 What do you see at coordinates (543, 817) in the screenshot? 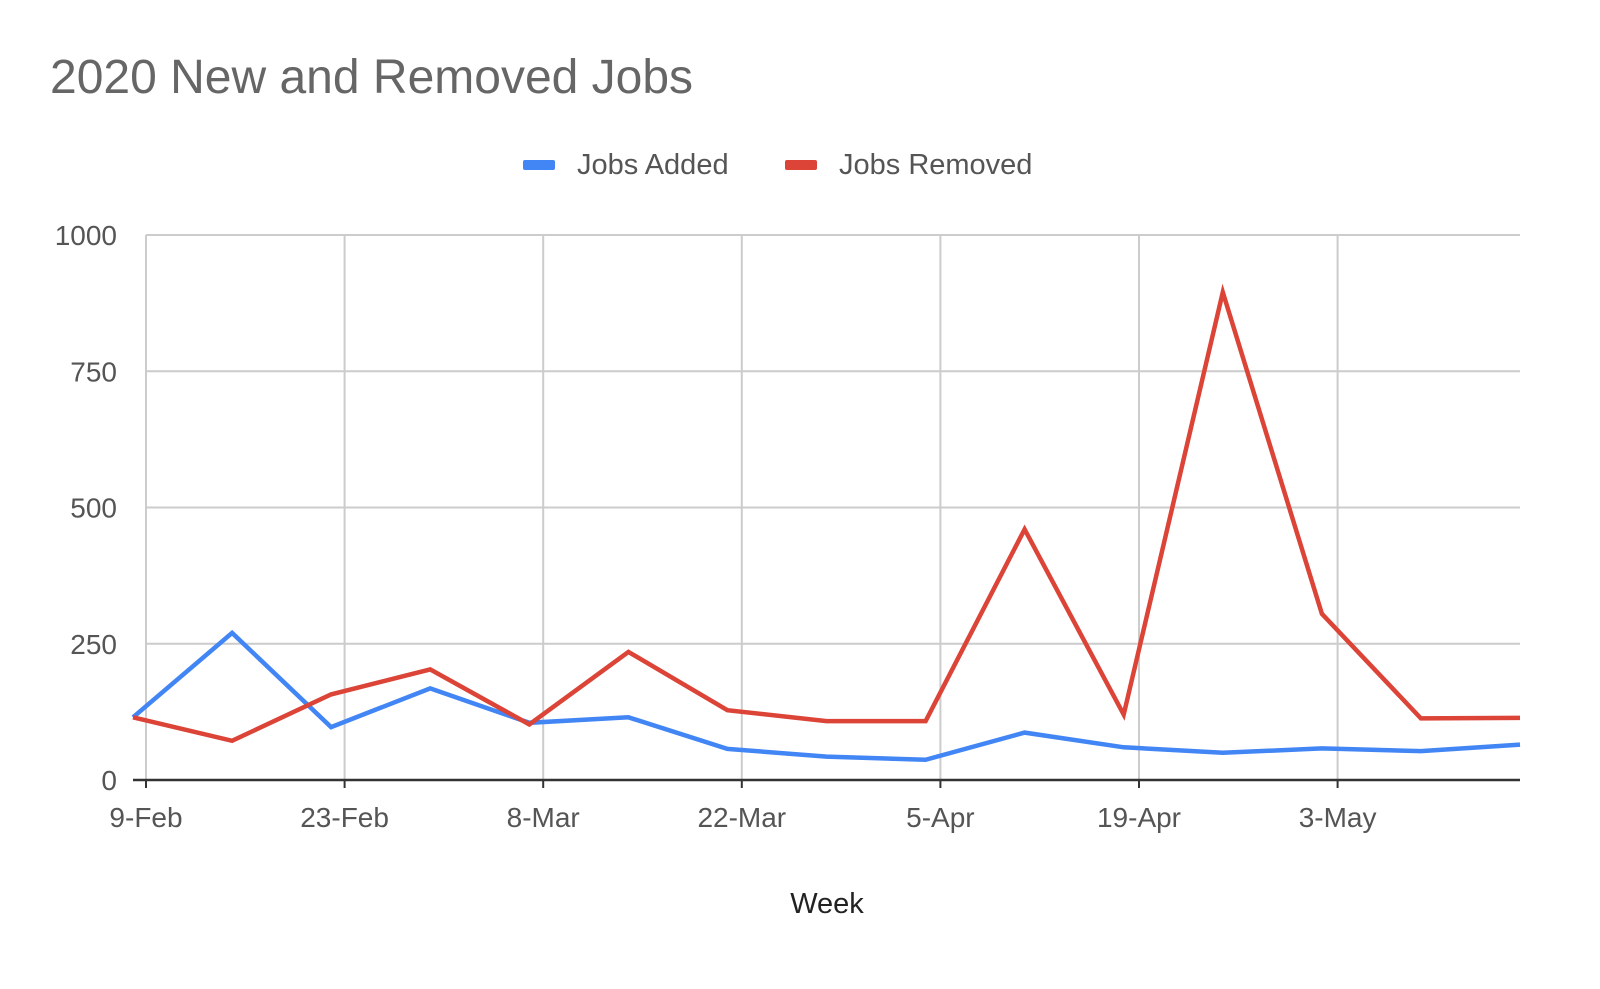
I see `x-tick-label: 8-Mar` at bounding box center [543, 817].